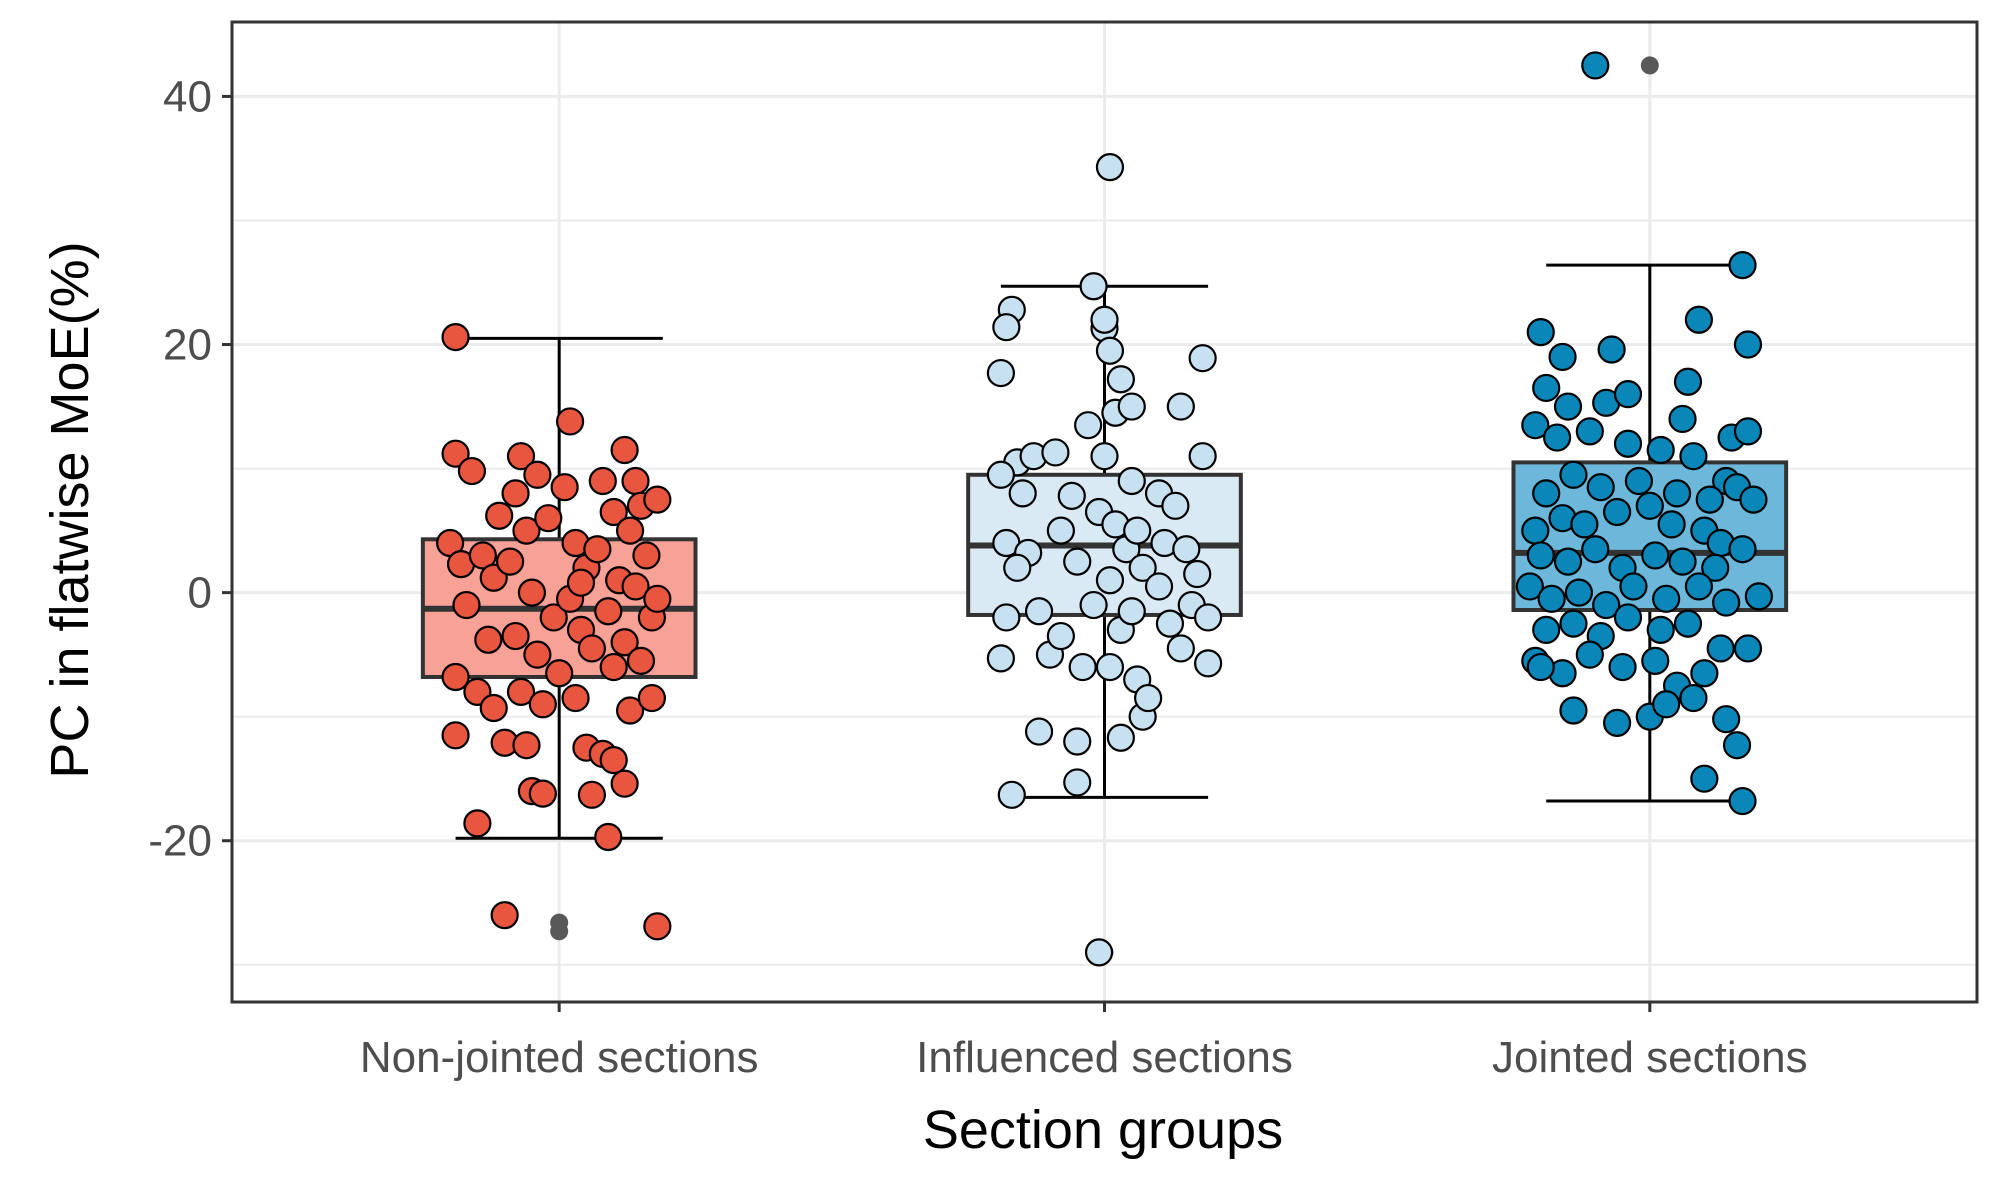  What do you see at coordinates (187, 345) in the screenshot?
I see `y-tick-label: 20` at bounding box center [187, 345].